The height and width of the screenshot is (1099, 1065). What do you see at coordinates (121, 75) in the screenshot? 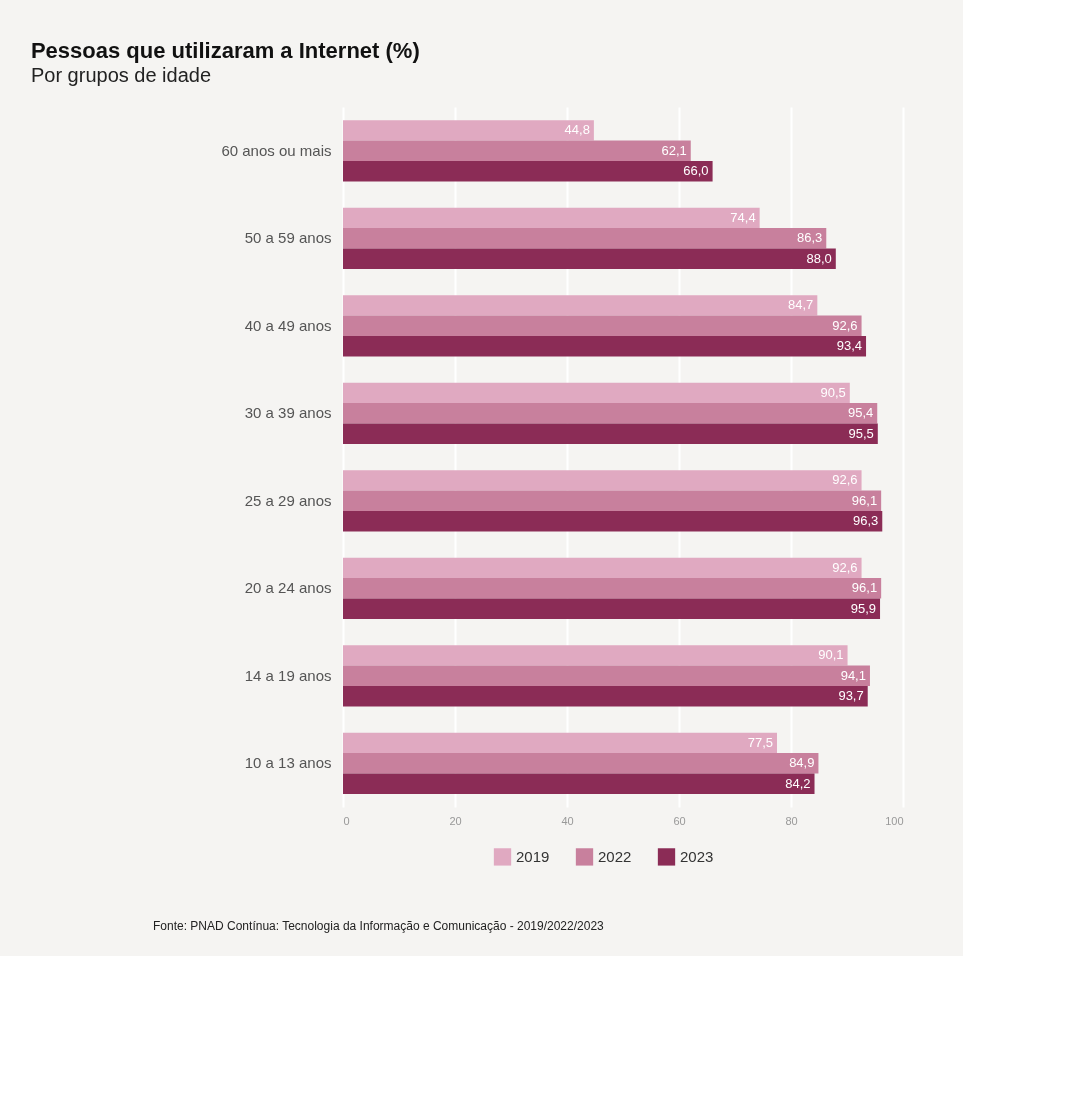
I see `text: Por grupos de idade` at bounding box center [121, 75].